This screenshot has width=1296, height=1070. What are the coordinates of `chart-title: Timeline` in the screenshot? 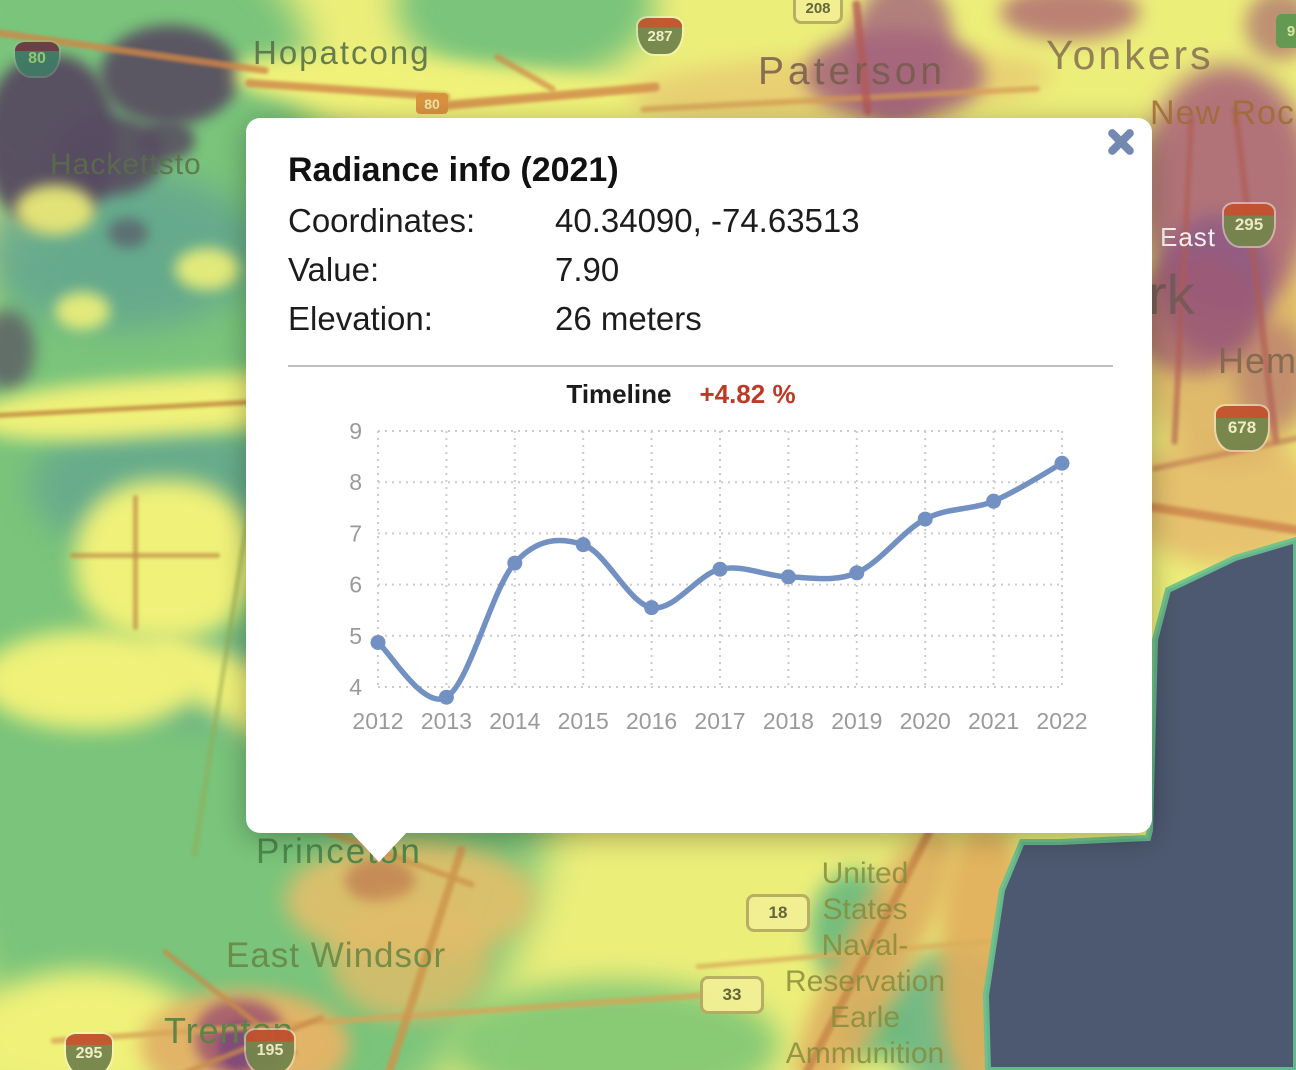 It's located at (619, 394).